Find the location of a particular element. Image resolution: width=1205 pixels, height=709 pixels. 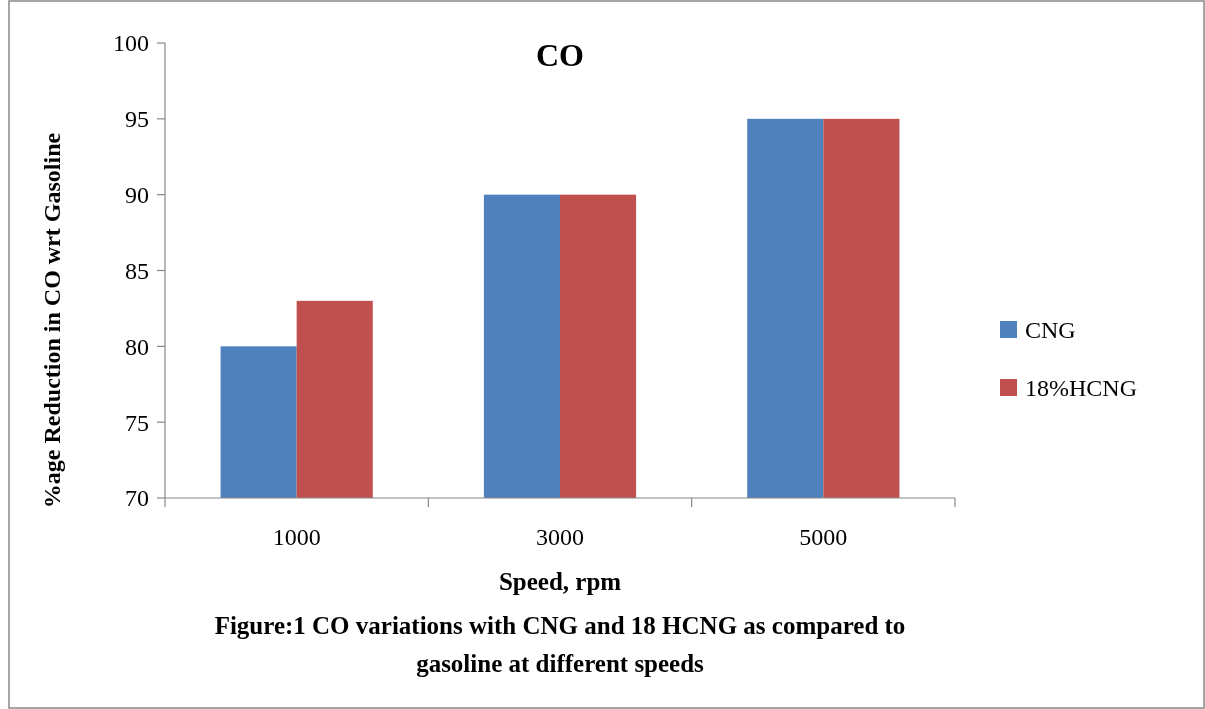

y-tick-label: 85 is located at coordinates (137, 270).